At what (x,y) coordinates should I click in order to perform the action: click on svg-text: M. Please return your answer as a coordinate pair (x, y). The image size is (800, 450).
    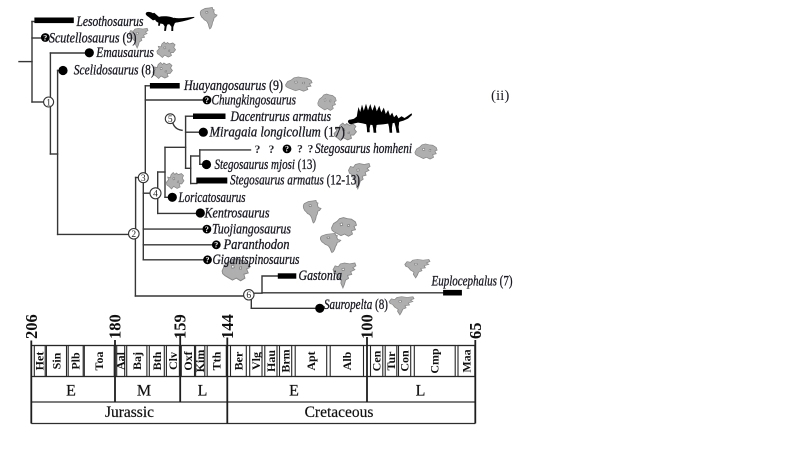
    Looking at the image, I should click on (144, 391).